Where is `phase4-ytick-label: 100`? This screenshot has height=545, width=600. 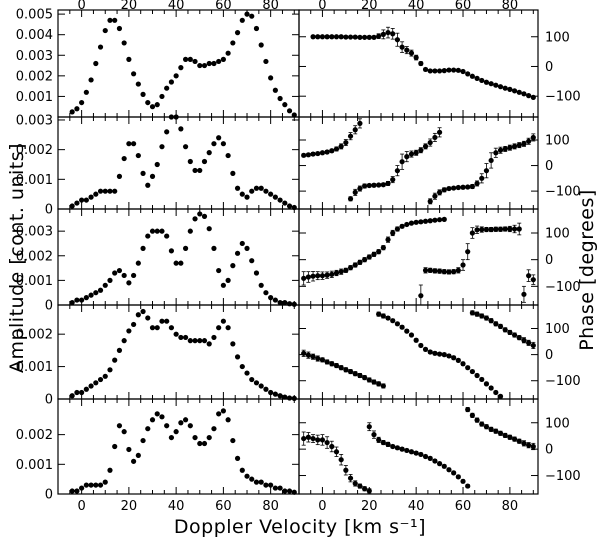
phase4-ytick-label: 100 is located at coordinates (557, 329).